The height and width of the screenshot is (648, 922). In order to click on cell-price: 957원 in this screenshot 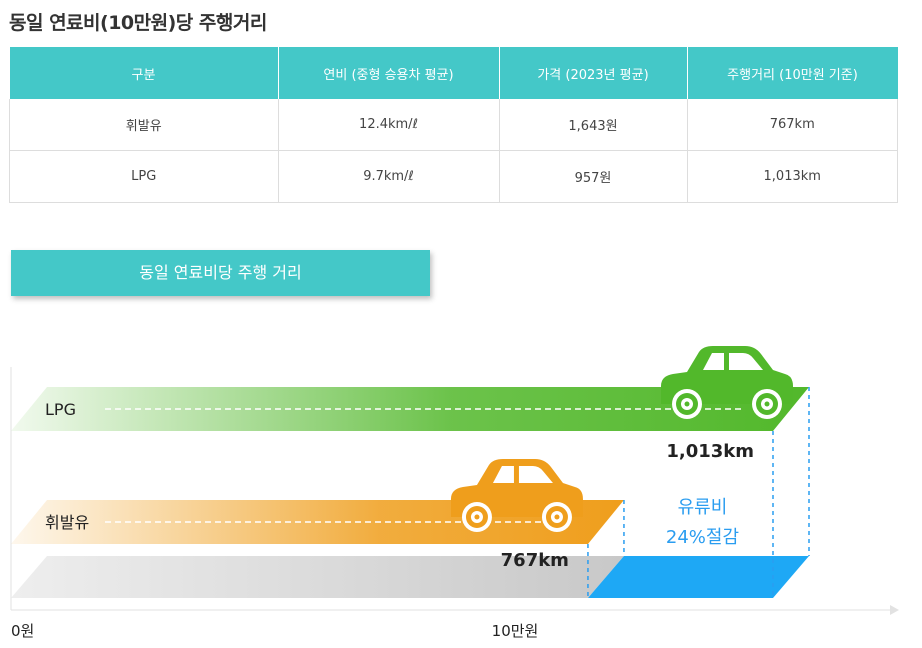, I will do `click(593, 176)`.